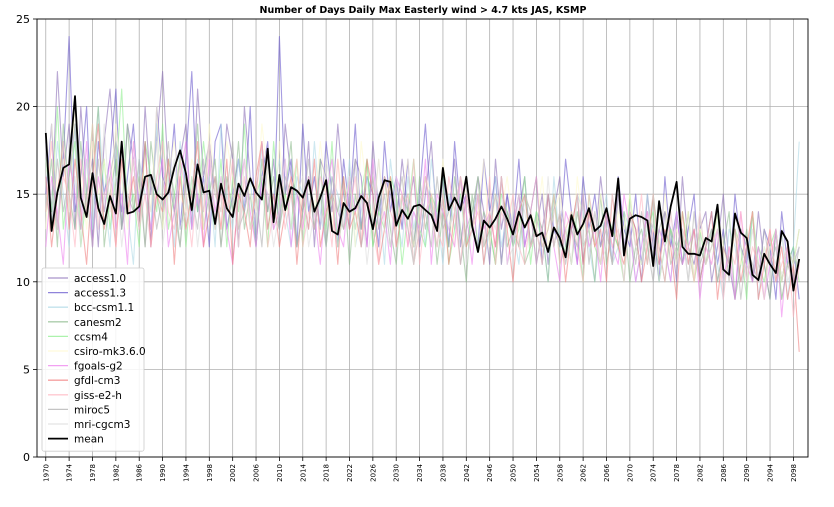  What do you see at coordinates (23, 194) in the screenshot?
I see `y-tick-label: 15` at bounding box center [23, 194].